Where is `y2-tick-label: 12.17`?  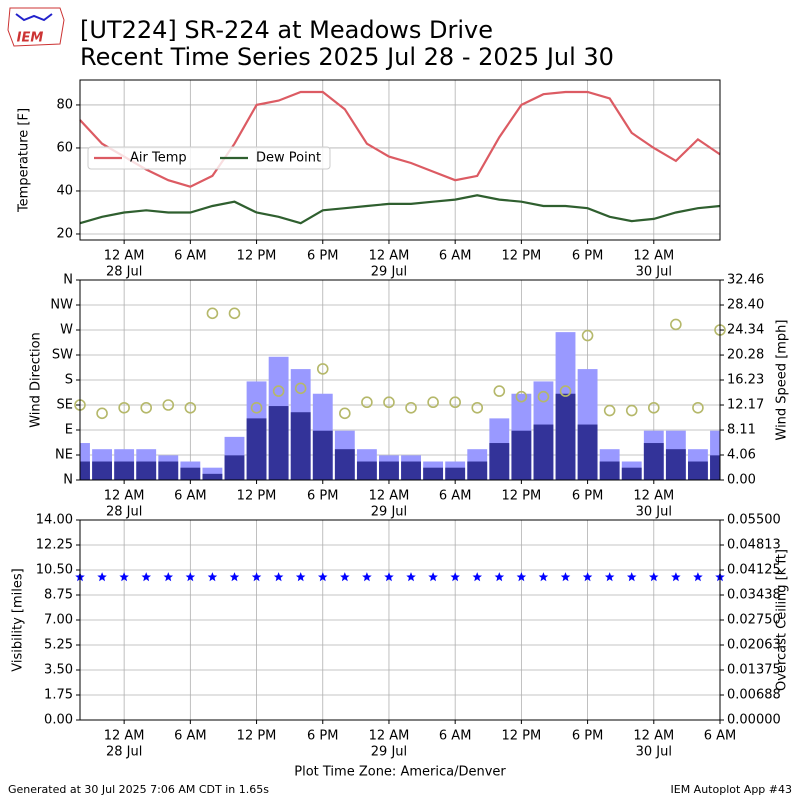 y2-tick-label: 12.17 is located at coordinates (745, 405).